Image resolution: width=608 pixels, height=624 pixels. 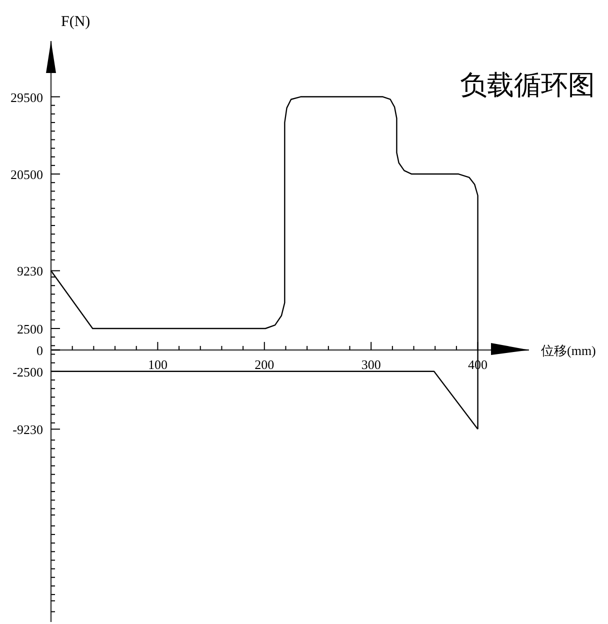 I want to click on x-axis-title: 位移(mm), so click(x=568, y=350).